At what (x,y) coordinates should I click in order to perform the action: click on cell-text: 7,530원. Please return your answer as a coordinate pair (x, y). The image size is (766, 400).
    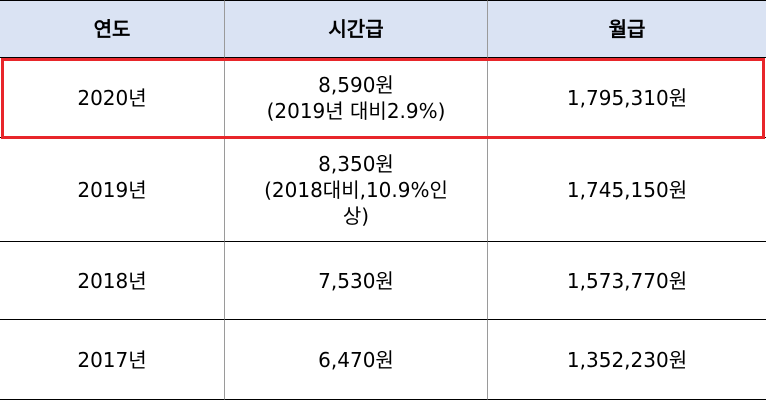
    Looking at the image, I should click on (356, 280).